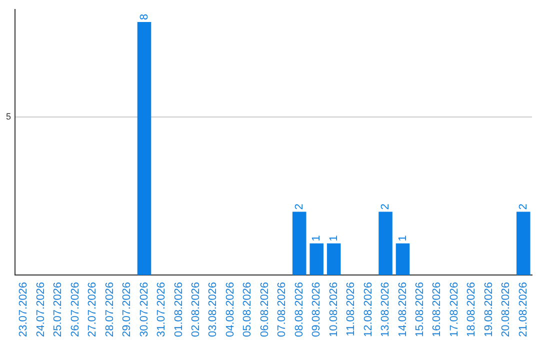 This screenshot has height=340, width=540. I want to click on x-tick-label: 07.08.2026, so click(282, 310).